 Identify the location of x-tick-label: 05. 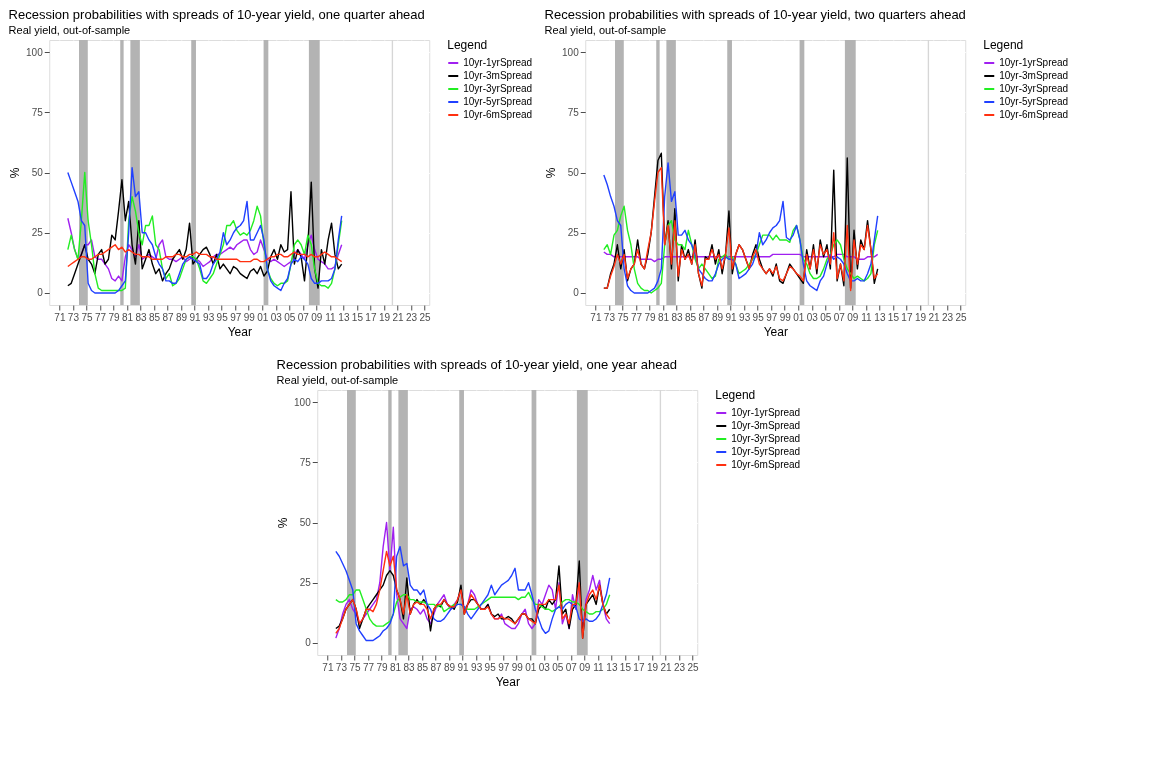
(826, 317).